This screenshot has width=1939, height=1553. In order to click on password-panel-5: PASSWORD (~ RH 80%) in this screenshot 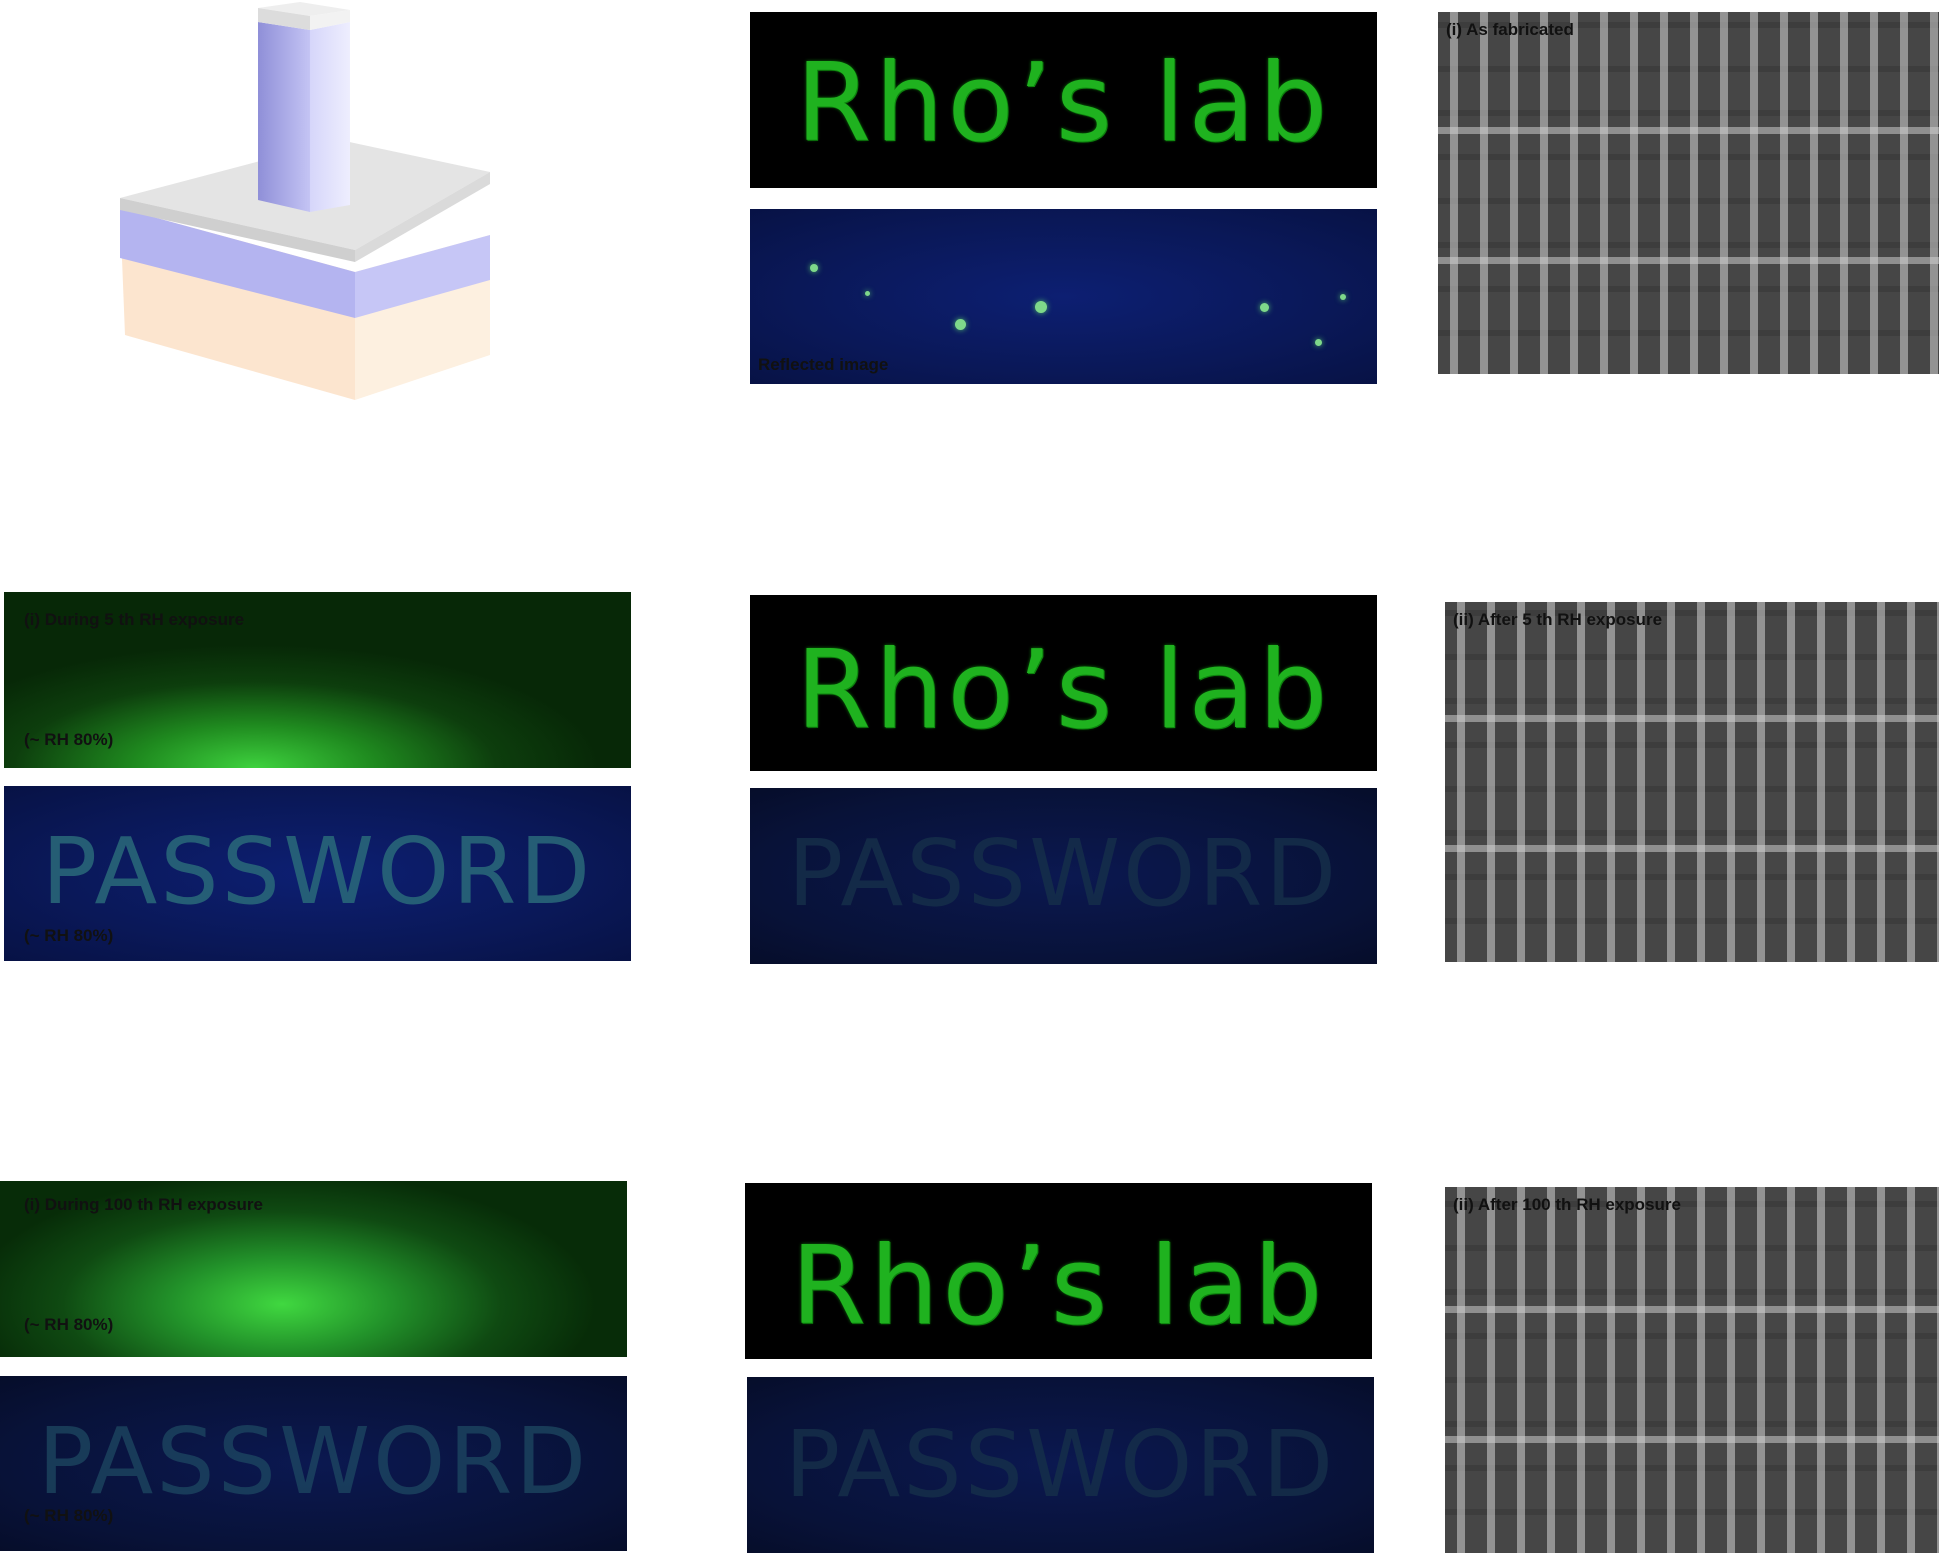, I will do `click(317, 873)`.